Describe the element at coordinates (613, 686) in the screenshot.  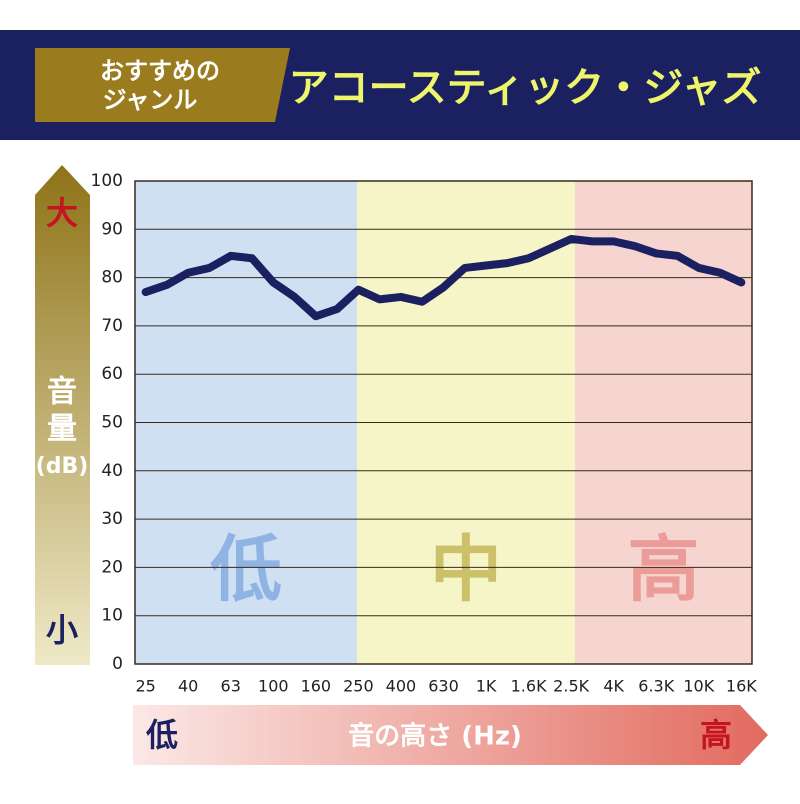
I see `x-tick-label: 4K` at that location.